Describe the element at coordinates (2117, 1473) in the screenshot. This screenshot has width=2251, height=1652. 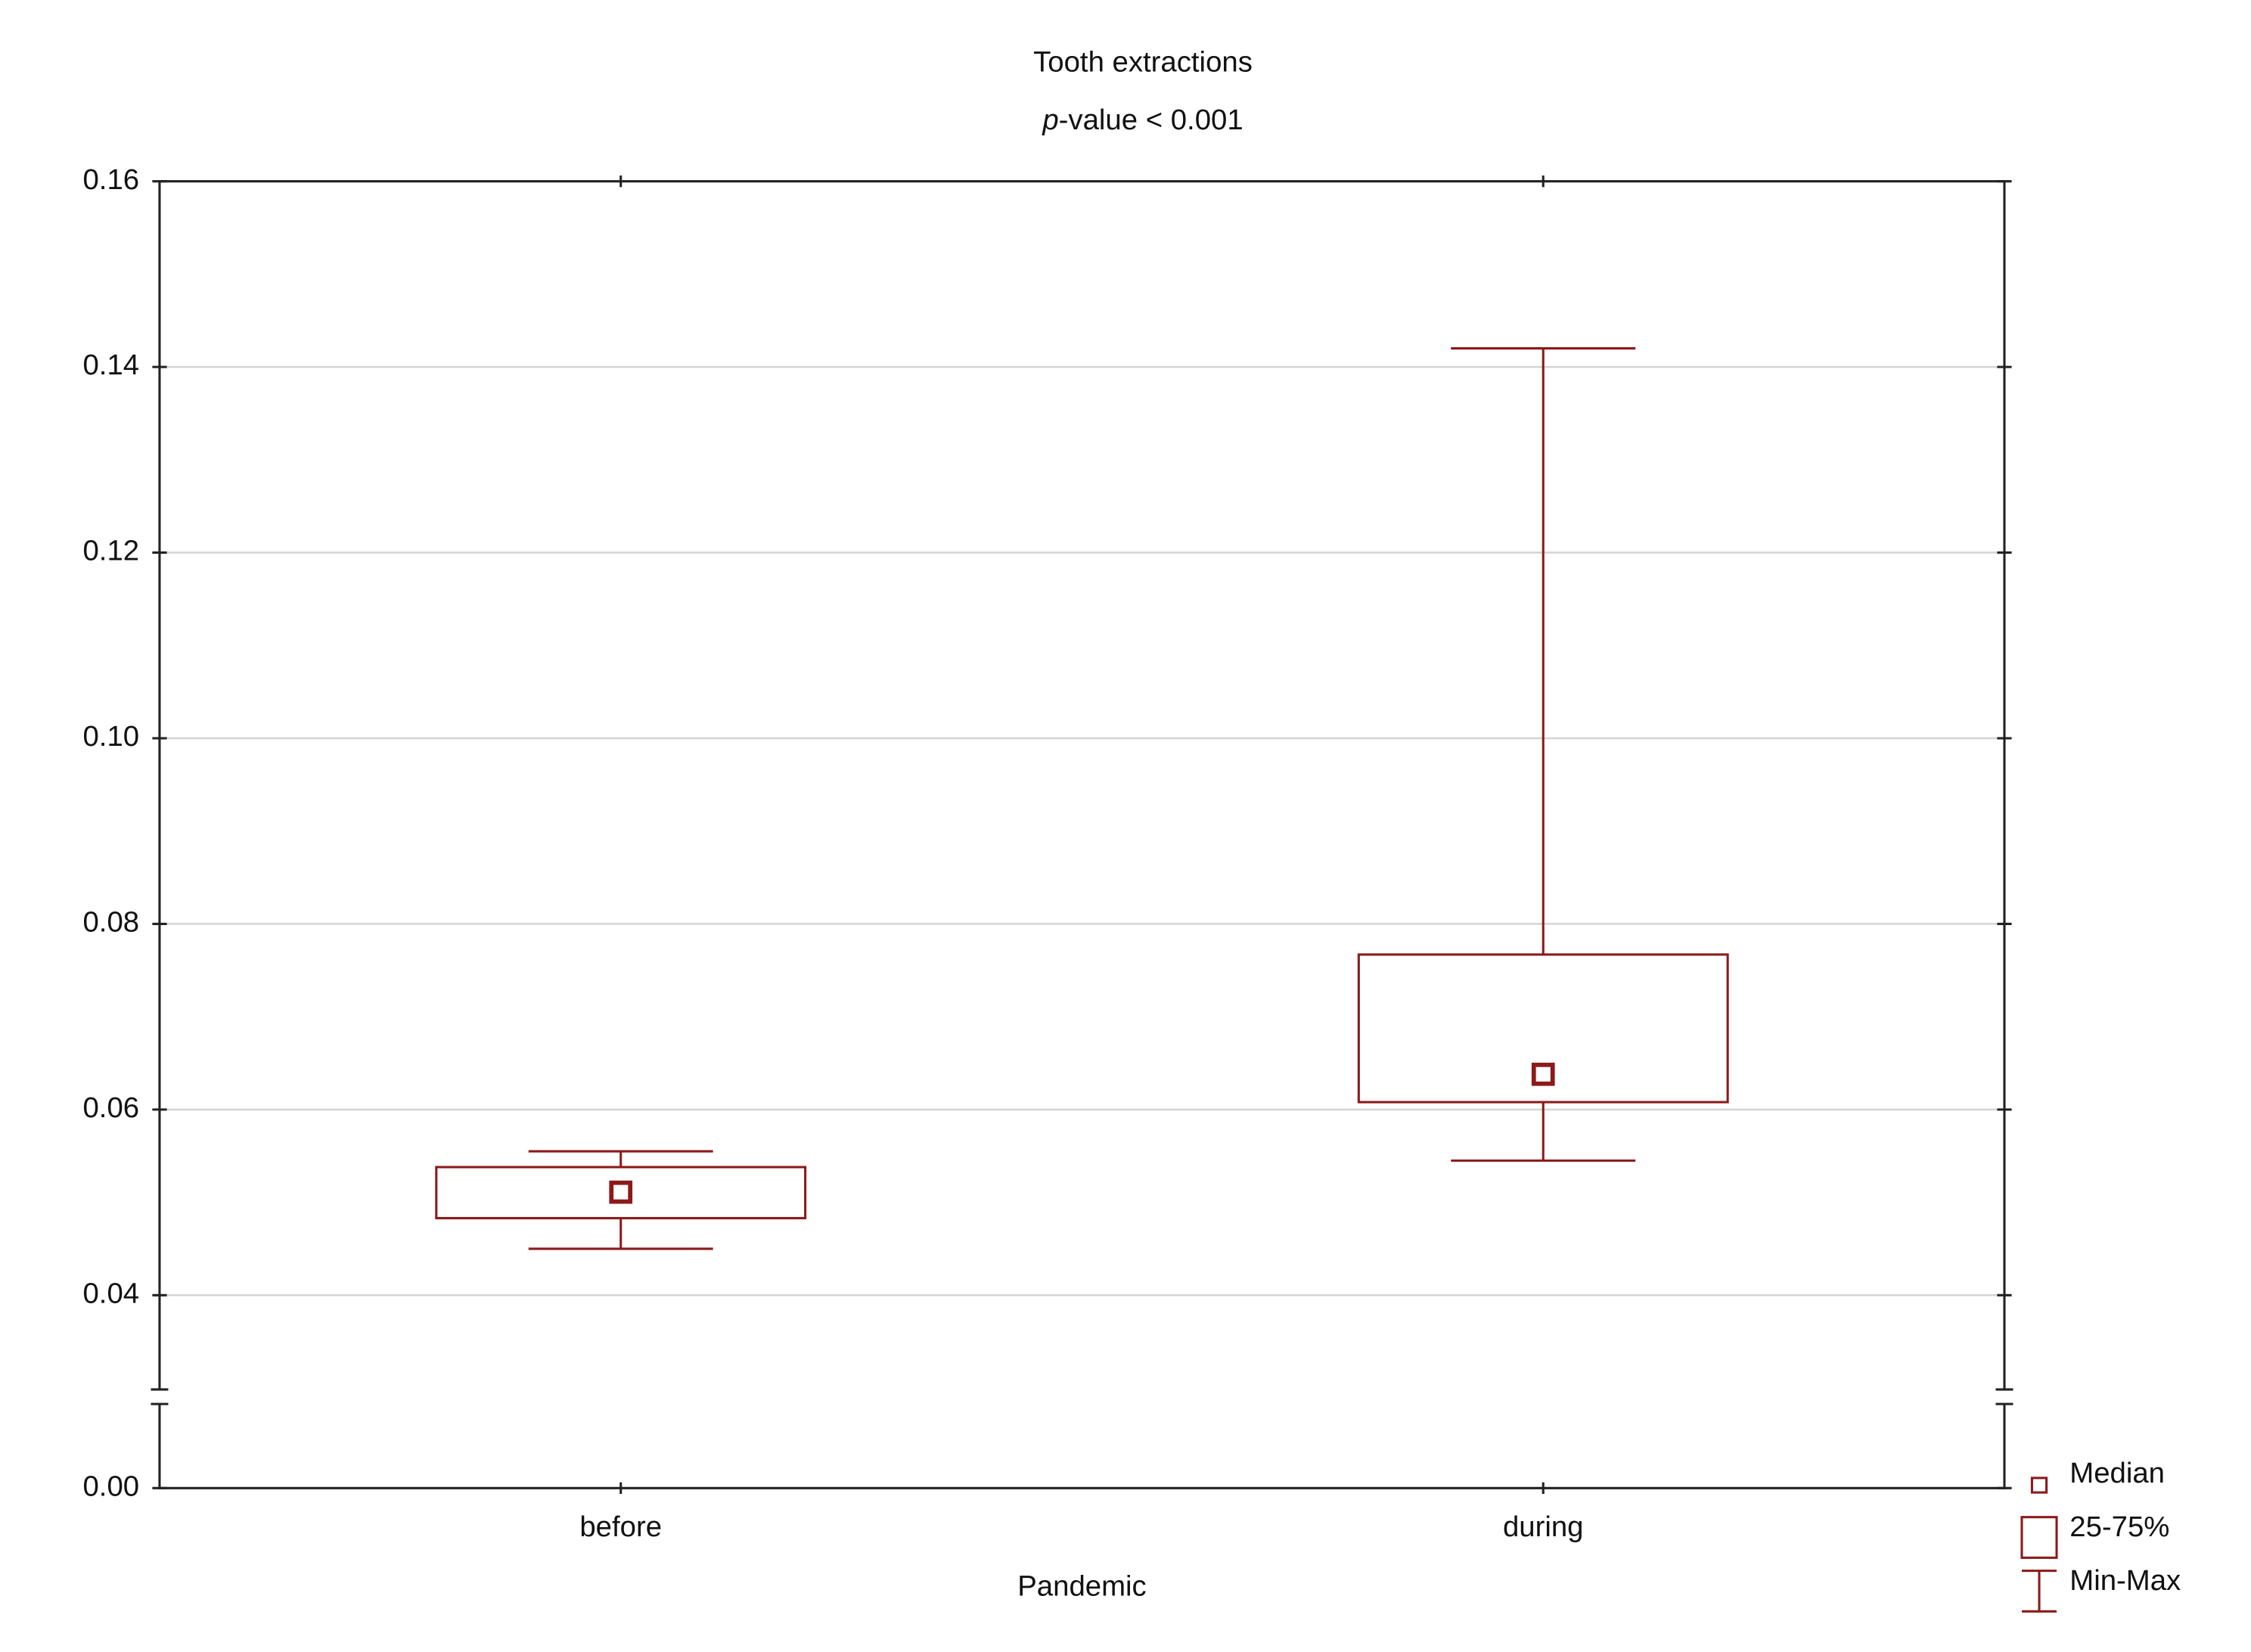
I see `legend-label: Median` at that location.